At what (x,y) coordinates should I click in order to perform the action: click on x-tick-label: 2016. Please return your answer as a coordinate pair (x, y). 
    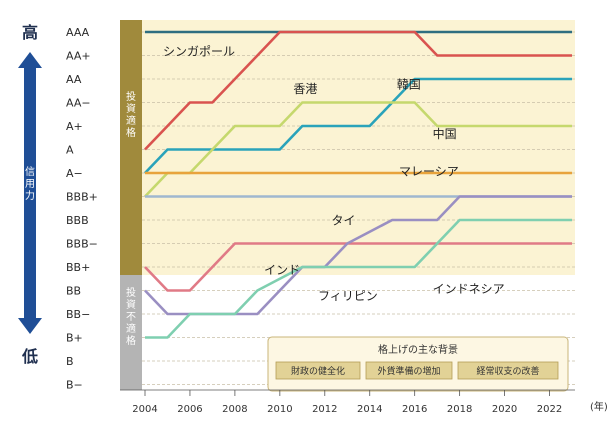
    Looking at the image, I should click on (414, 409).